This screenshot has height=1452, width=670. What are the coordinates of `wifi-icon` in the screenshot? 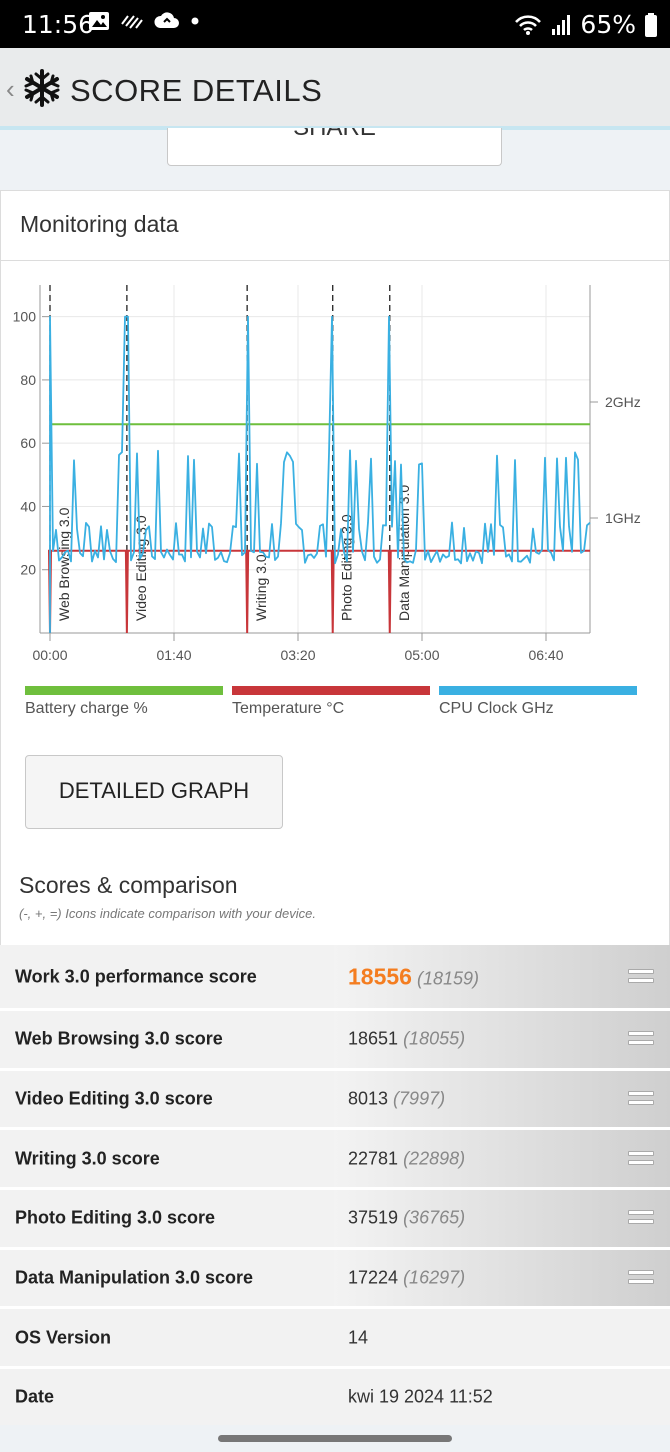 It's located at (528, 24).